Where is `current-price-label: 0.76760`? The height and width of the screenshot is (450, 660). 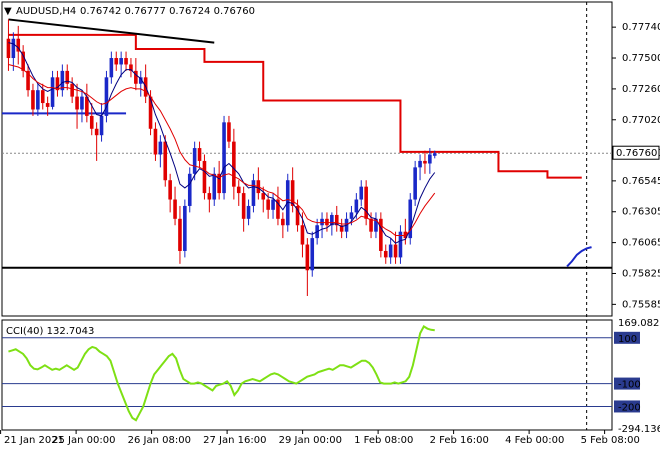
current-price-label: 0.76760 is located at coordinates (636, 153).